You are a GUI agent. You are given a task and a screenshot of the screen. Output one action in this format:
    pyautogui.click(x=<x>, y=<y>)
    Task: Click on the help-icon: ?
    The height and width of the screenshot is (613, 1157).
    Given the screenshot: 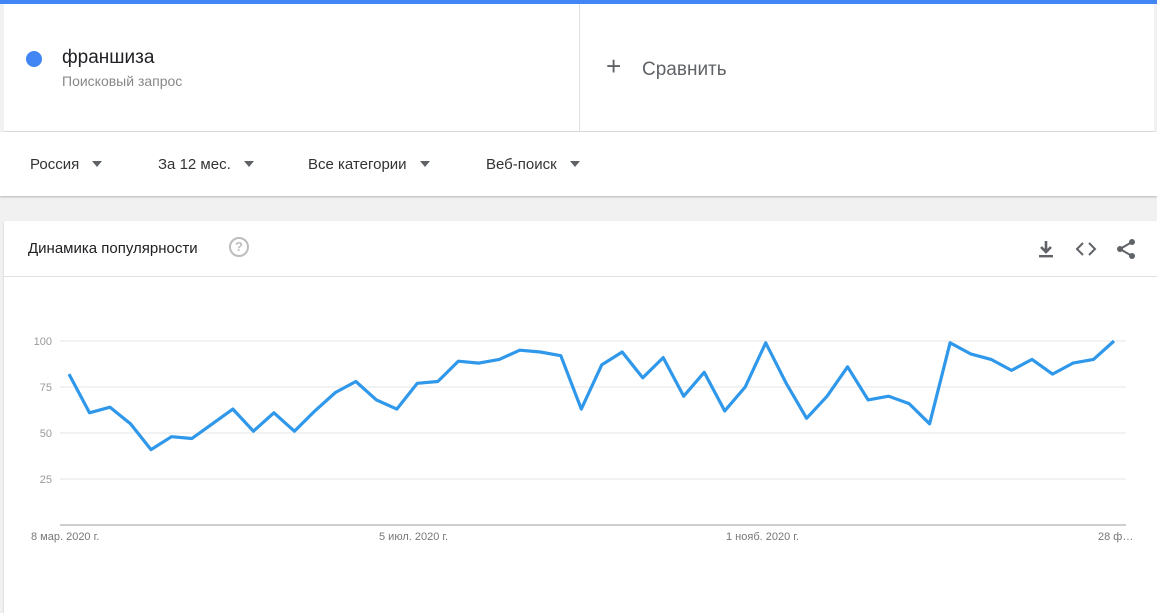 What is the action you would take?
    pyautogui.click(x=239, y=247)
    